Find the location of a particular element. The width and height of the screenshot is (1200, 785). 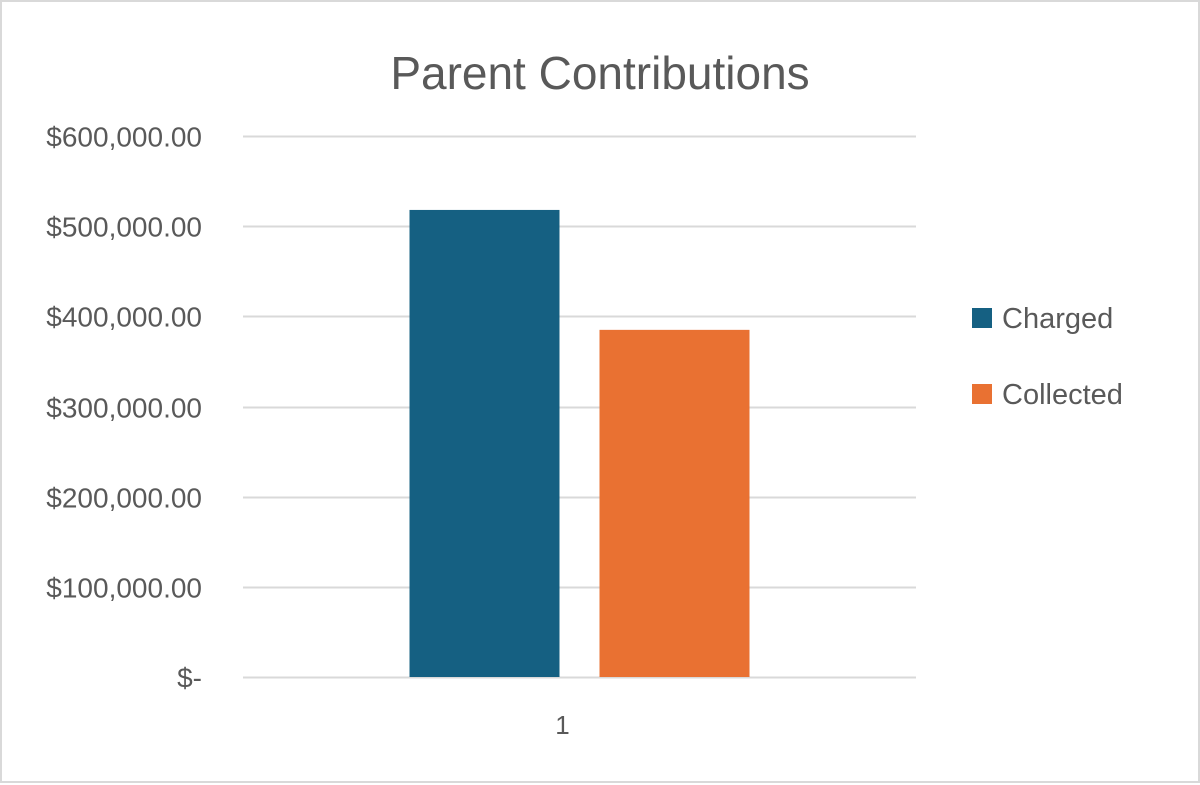

x-tick-label: 1 is located at coordinates (562, 725).